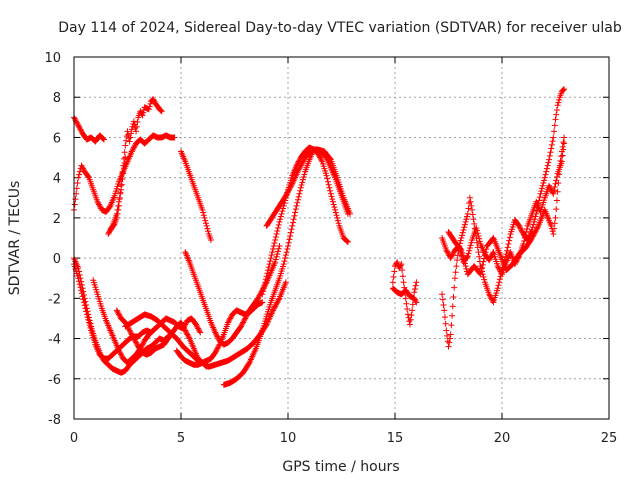 The image size is (640, 484). Describe the element at coordinates (609, 438) in the screenshot. I see `x-tick-label: 25` at that location.